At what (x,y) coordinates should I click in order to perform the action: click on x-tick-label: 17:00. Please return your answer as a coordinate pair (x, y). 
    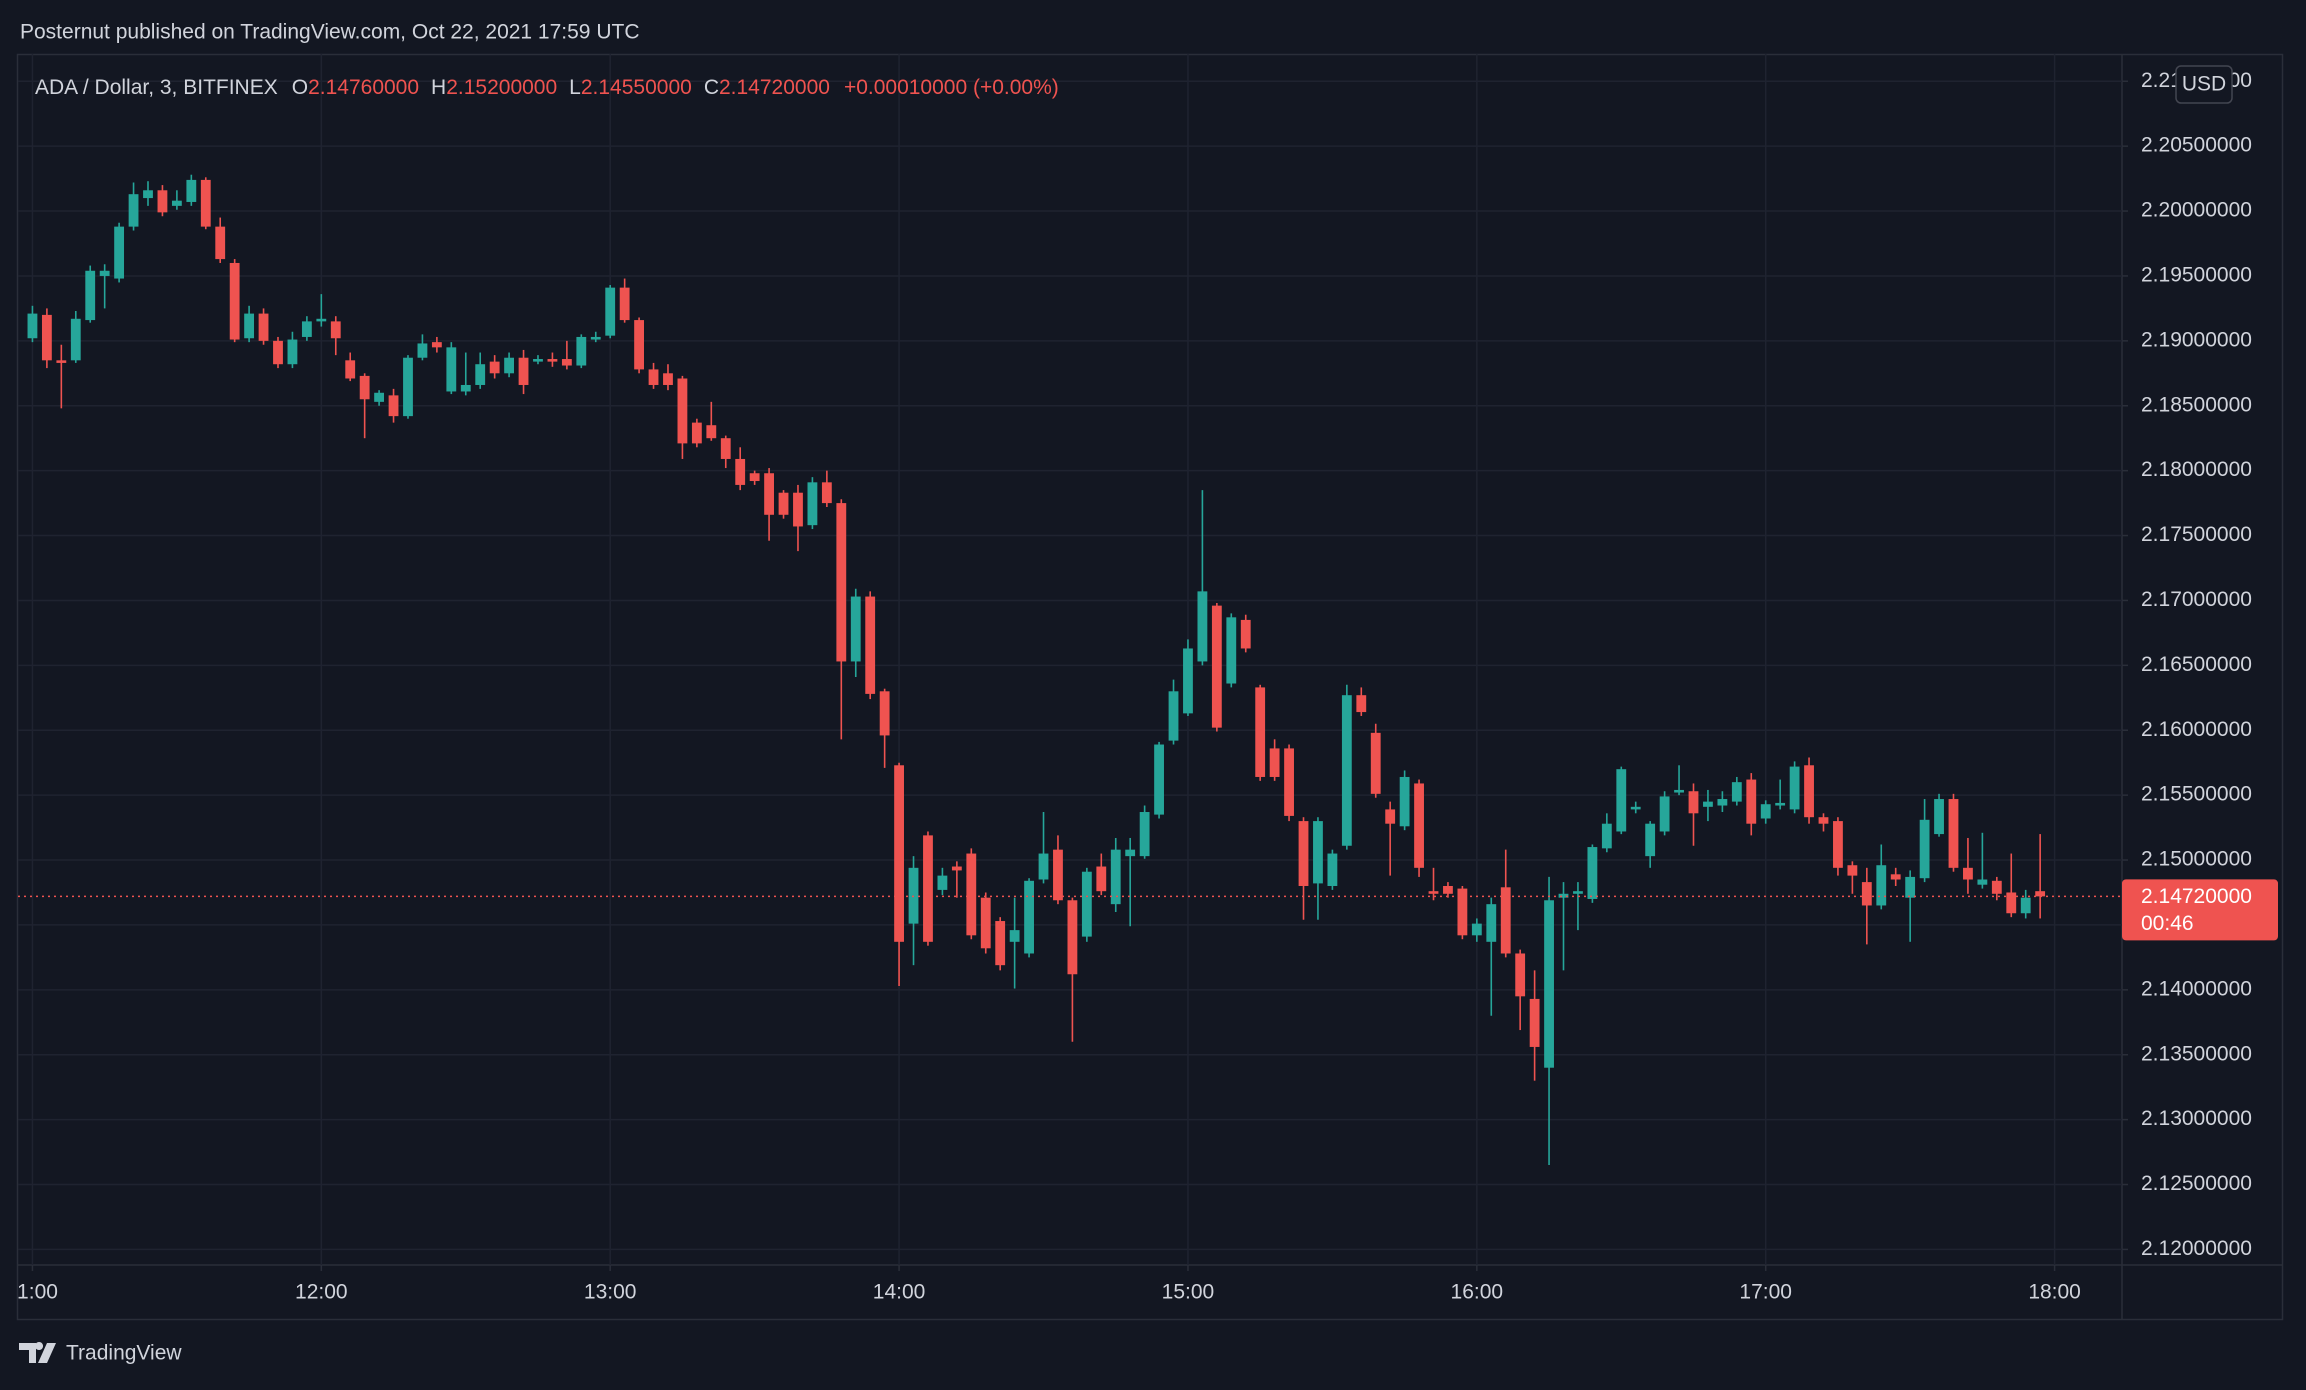
    Looking at the image, I should click on (1765, 1292).